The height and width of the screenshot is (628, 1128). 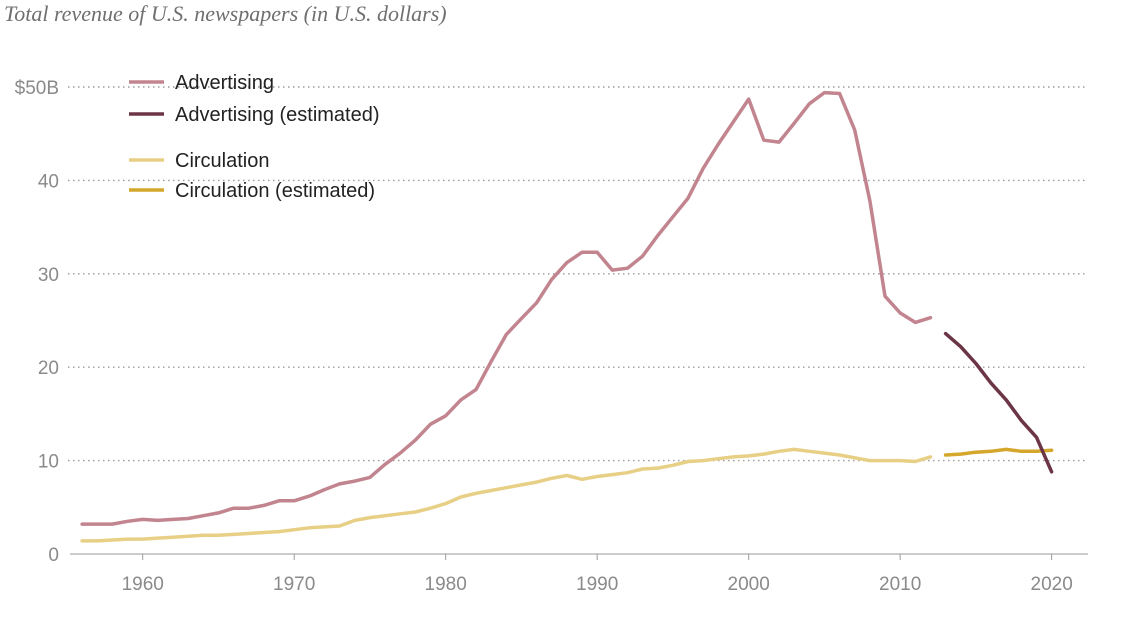 What do you see at coordinates (277, 115) in the screenshot?
I see `legend-label: Advertising (estimated)` at bounding box center [277, 115].